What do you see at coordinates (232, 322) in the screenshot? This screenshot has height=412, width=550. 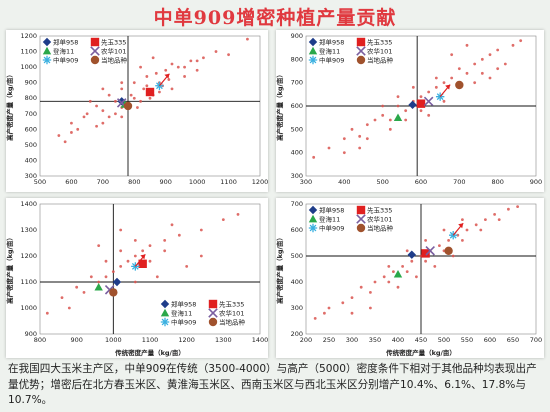 I see `legend-label: 当地品种` at bounding box center [232, 322].